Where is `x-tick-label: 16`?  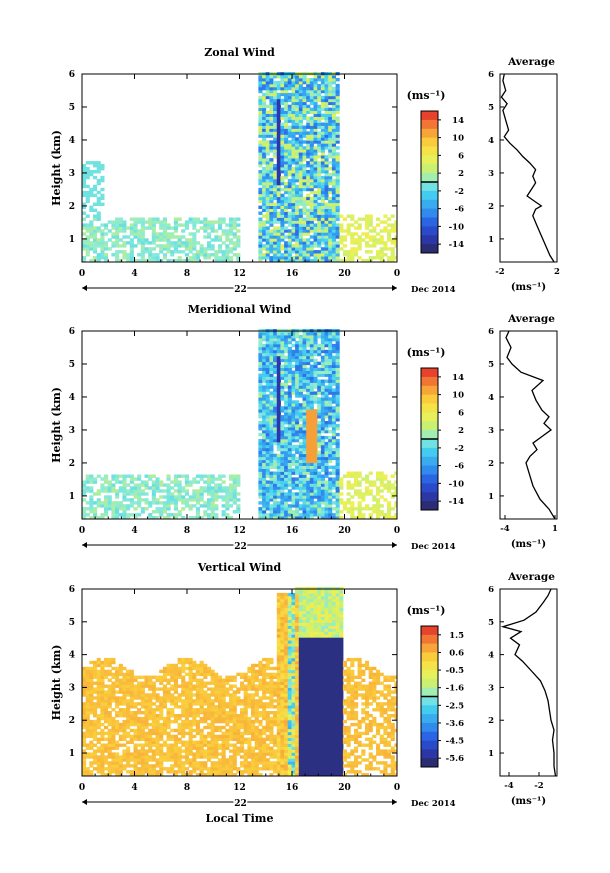
x-tick-label: 16 is located at coordinates (292, 531).